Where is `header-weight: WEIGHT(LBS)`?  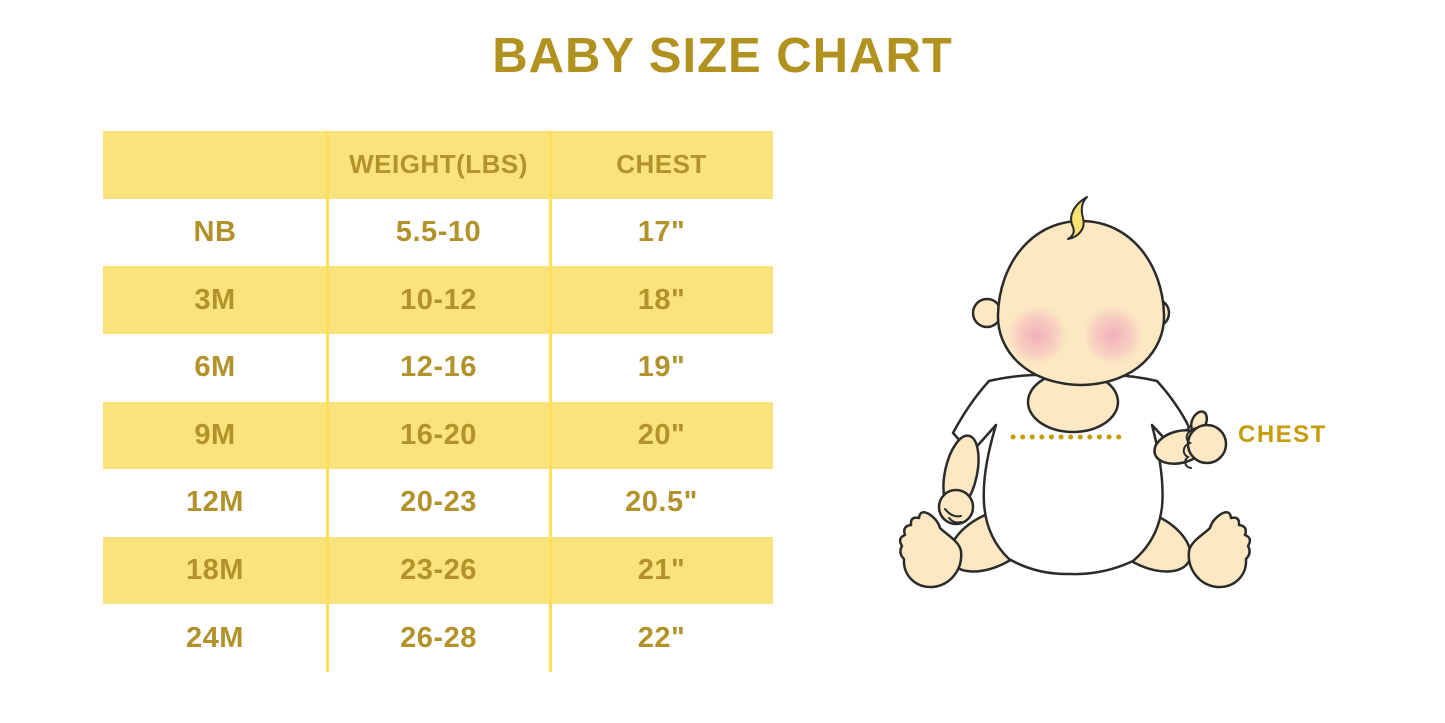
header-weight: WEIGHT(LBS) is located at coordinates (438, 164).